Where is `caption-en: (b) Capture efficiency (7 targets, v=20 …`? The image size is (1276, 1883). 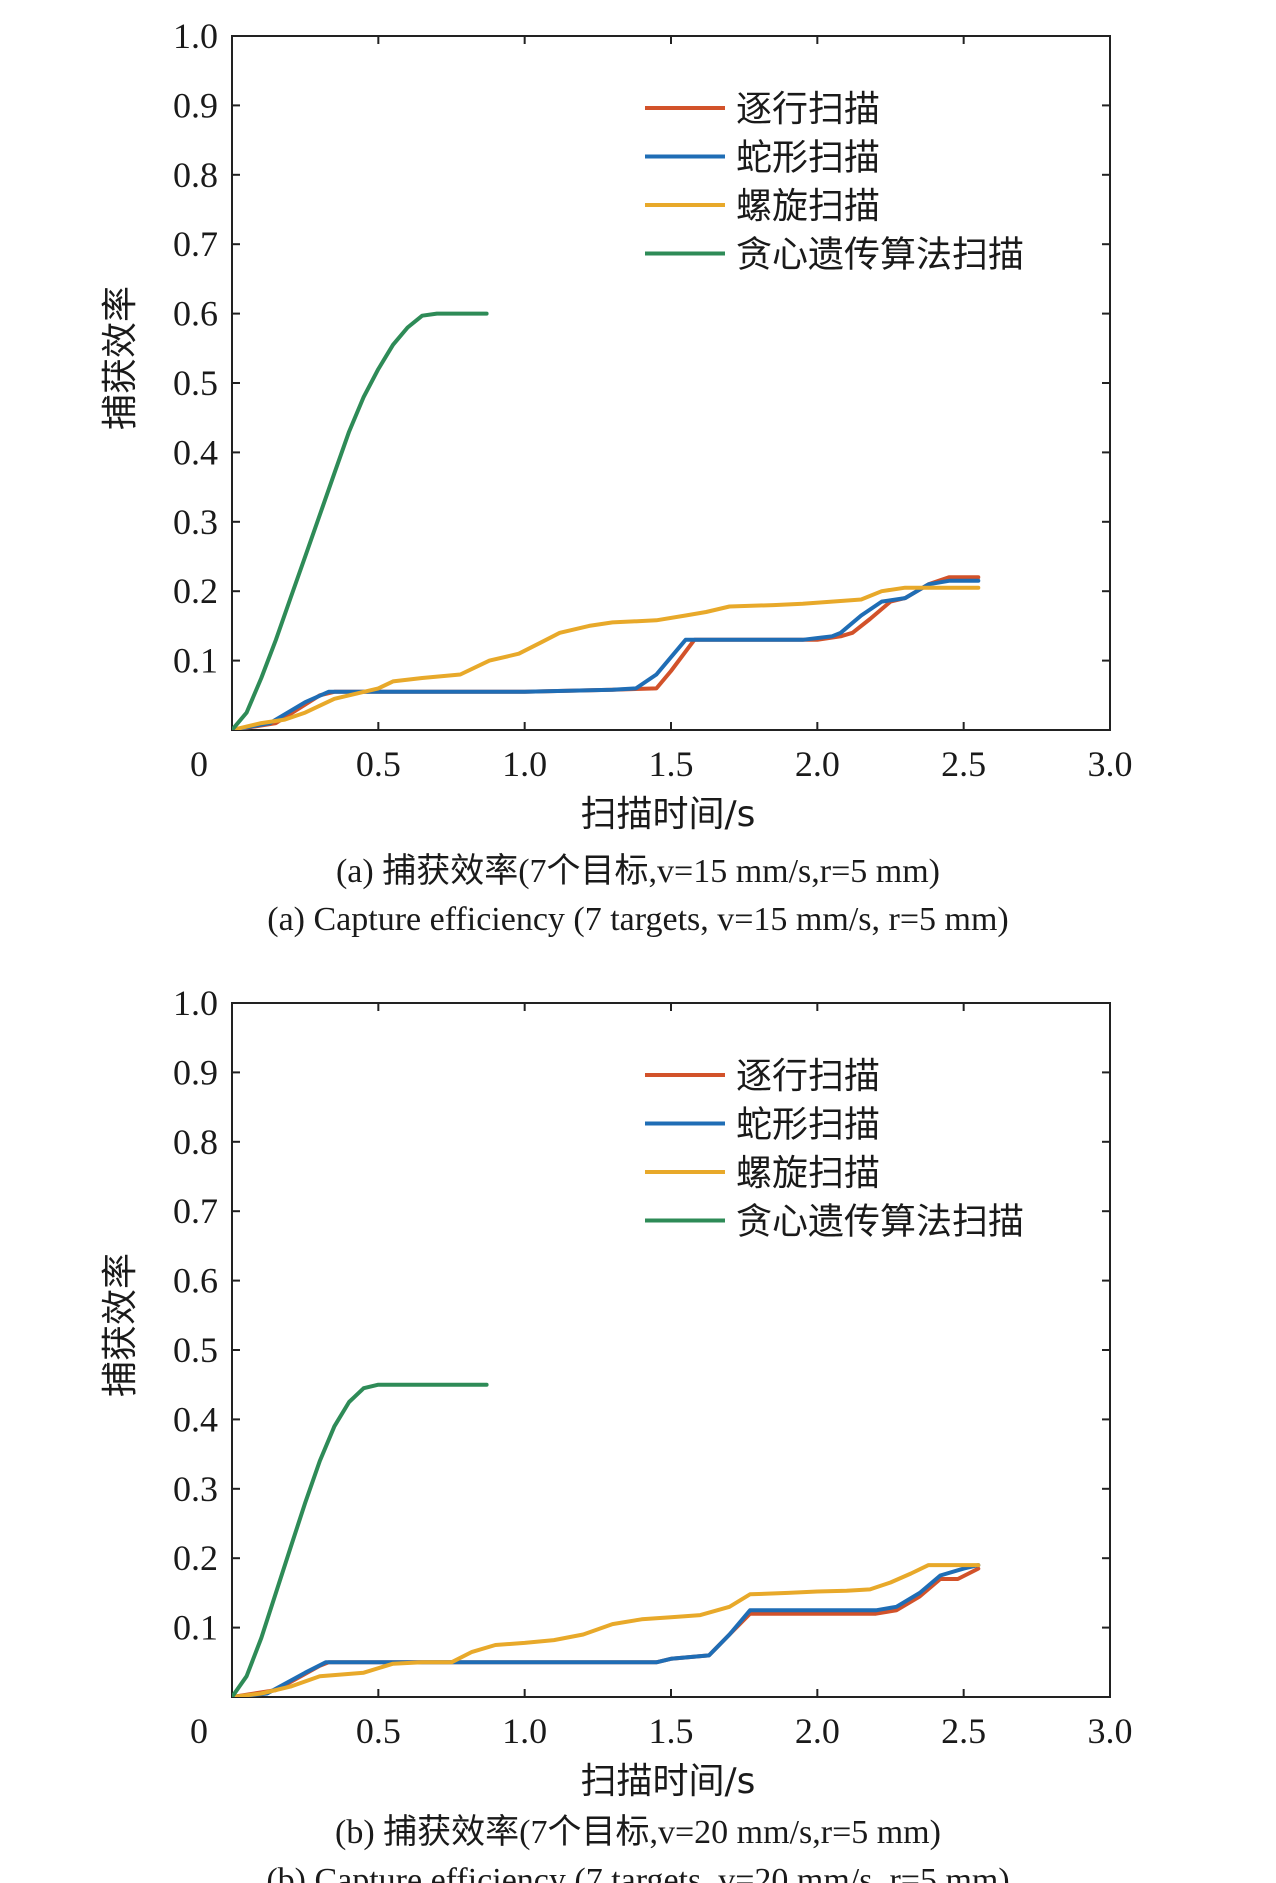 caption-en: (b) Capture efficiency (7 targets, v=20 … is located at coordinates (637, 1872).